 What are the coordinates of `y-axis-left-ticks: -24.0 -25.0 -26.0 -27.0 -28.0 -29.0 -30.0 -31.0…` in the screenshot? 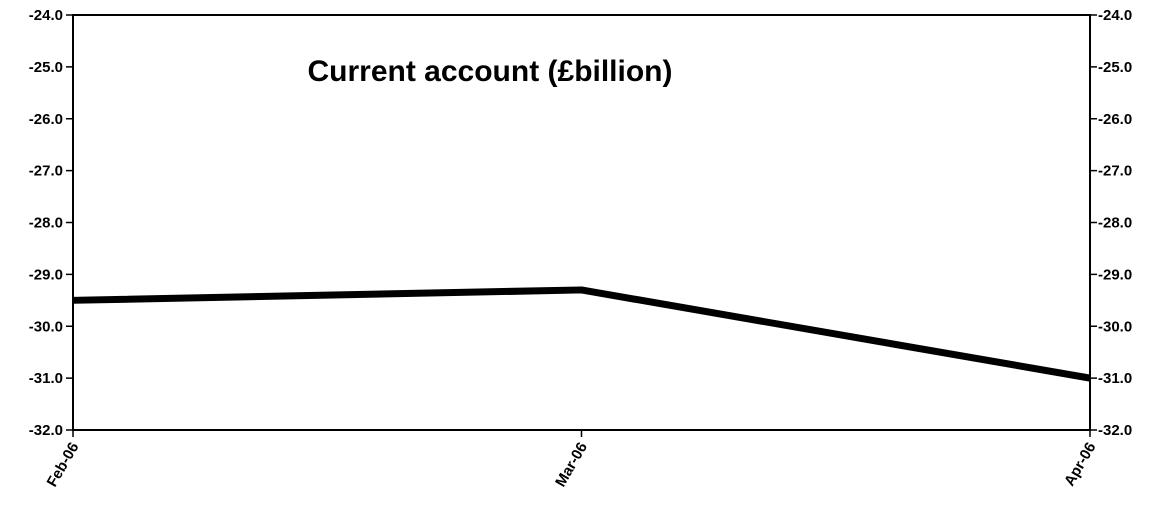 It's located at (51, 223).